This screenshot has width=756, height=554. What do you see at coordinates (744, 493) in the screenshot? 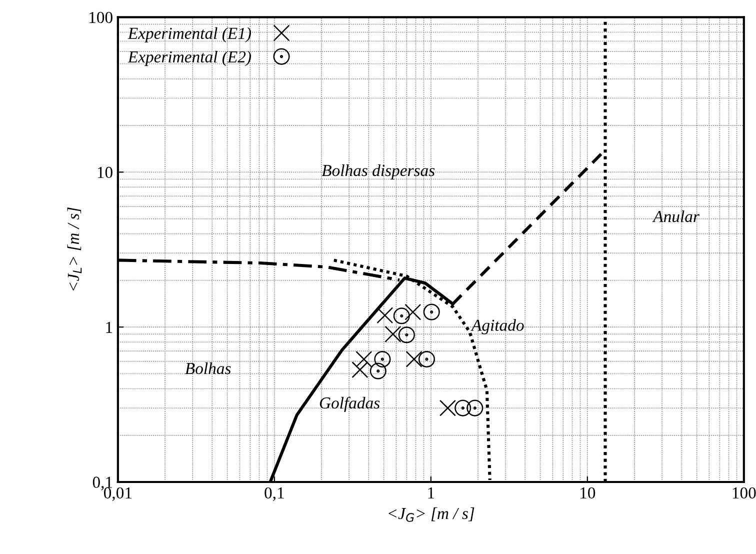
I see `x-tick-label: 100` at bounding box center [744, 493].